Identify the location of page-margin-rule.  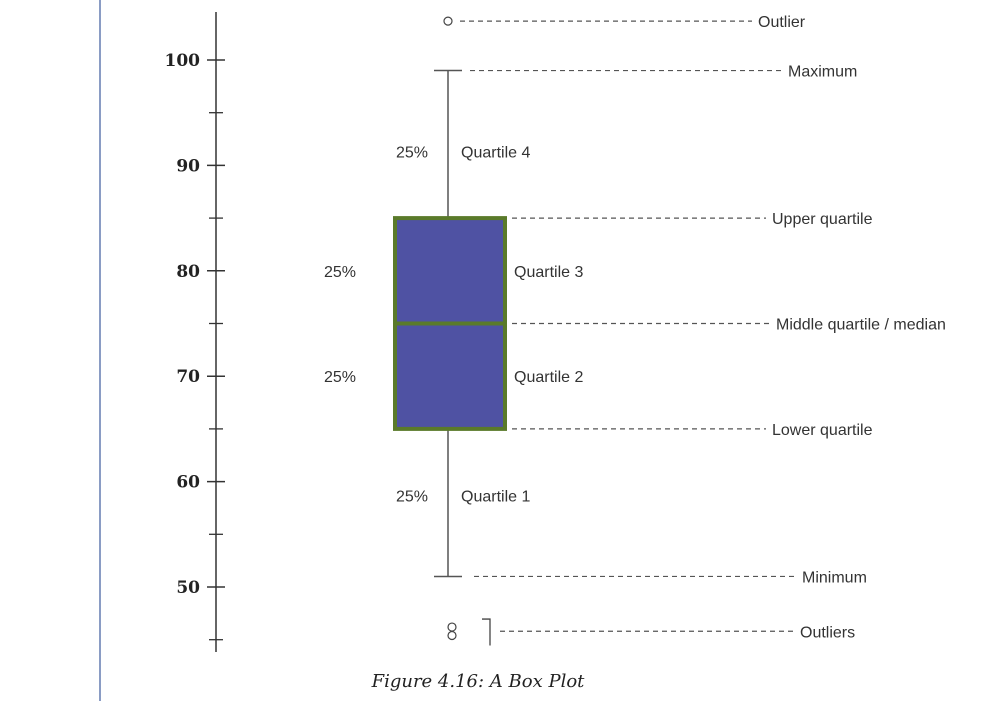
(100, 350).